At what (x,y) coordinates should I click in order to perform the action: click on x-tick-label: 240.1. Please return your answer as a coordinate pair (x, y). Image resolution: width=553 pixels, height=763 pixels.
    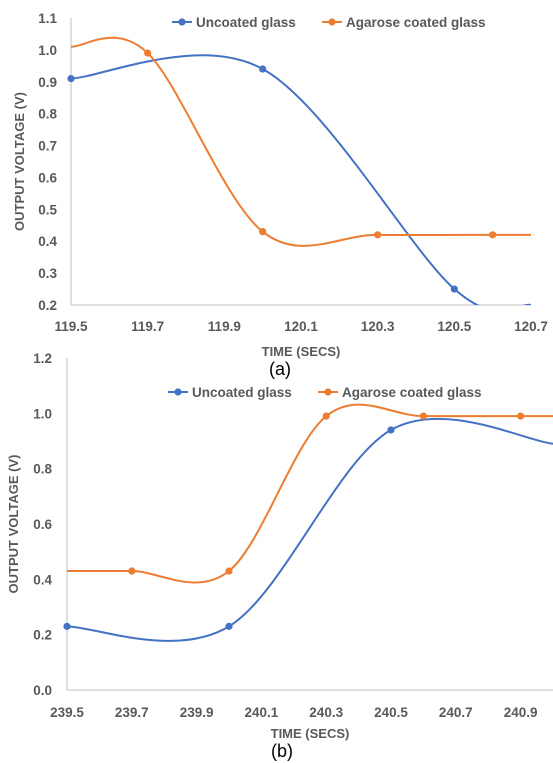
    Looking at the image, I should click on (262, 712).